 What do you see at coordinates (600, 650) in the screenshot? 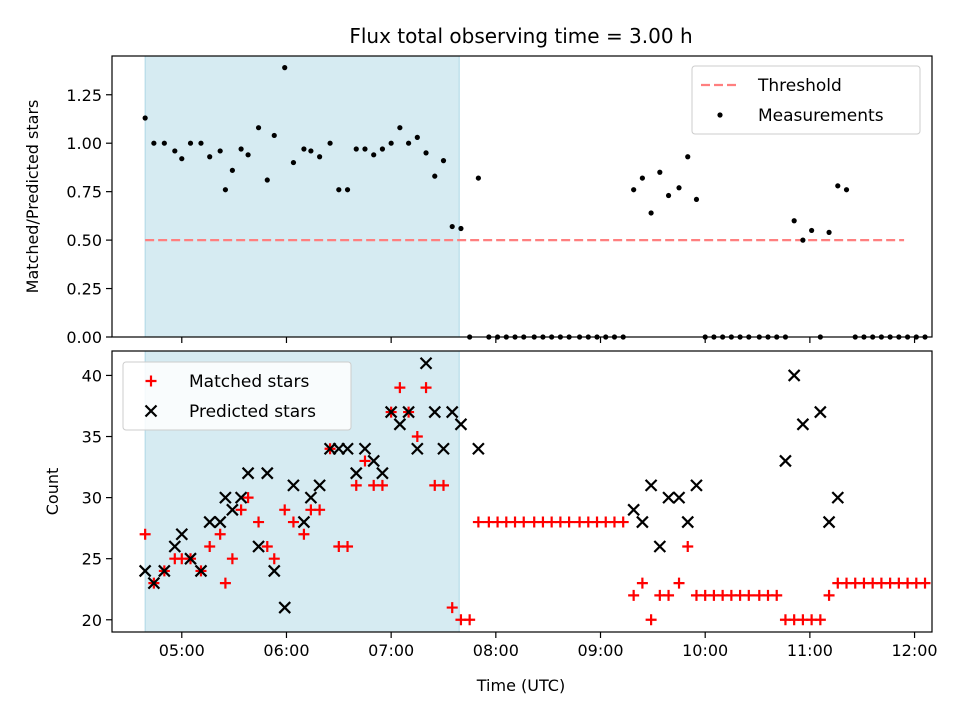
I see `x-tick-label-4: 09:00` at bounding box center [600, 650].